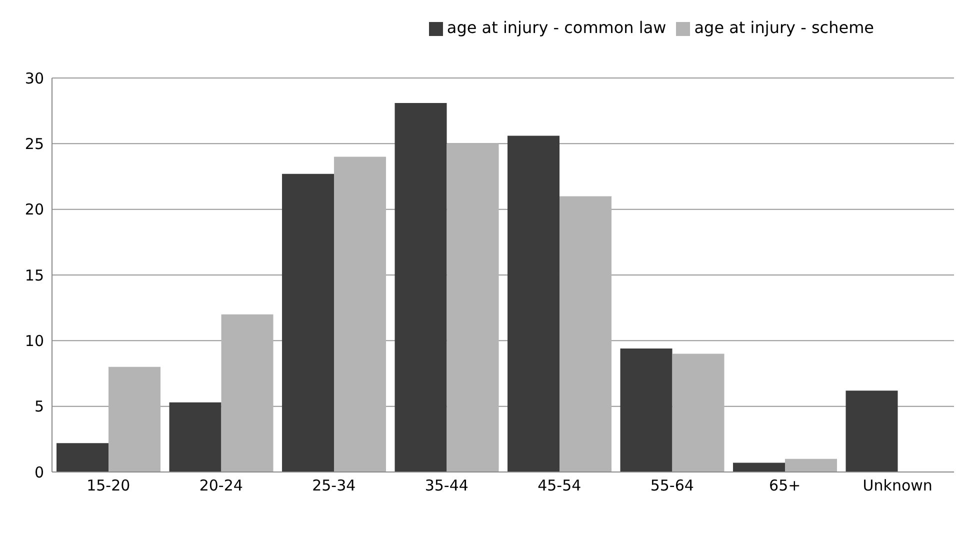 The image size is (970, 534). Describe the element at coordinates (672, 485) in the screenshot. I see `x-tick-label: 55-64` at that location.